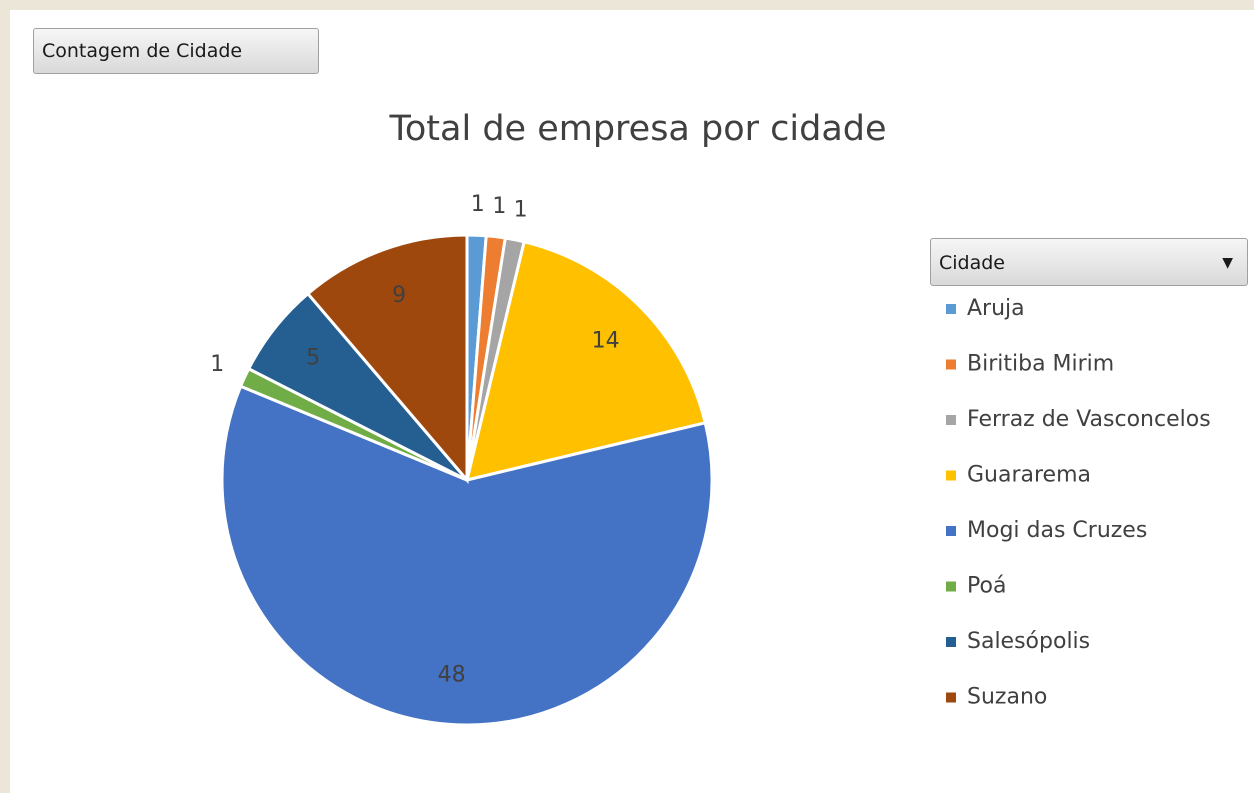 Image resolution: width=1254 pixels, height=793 pixels. Describe the element at coordinates (972, 263) in the screenshot. I see `legend-title: Cidade` at that location.